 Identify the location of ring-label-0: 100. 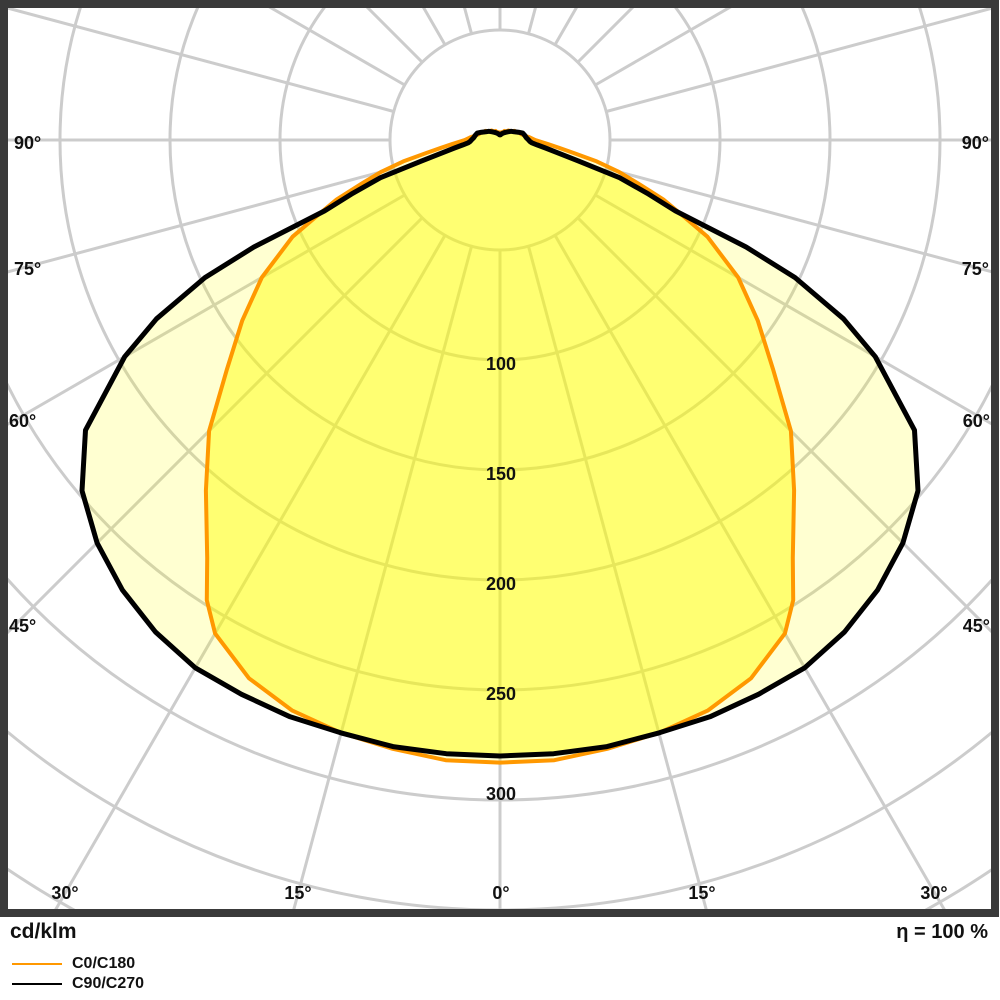
(501, 364).